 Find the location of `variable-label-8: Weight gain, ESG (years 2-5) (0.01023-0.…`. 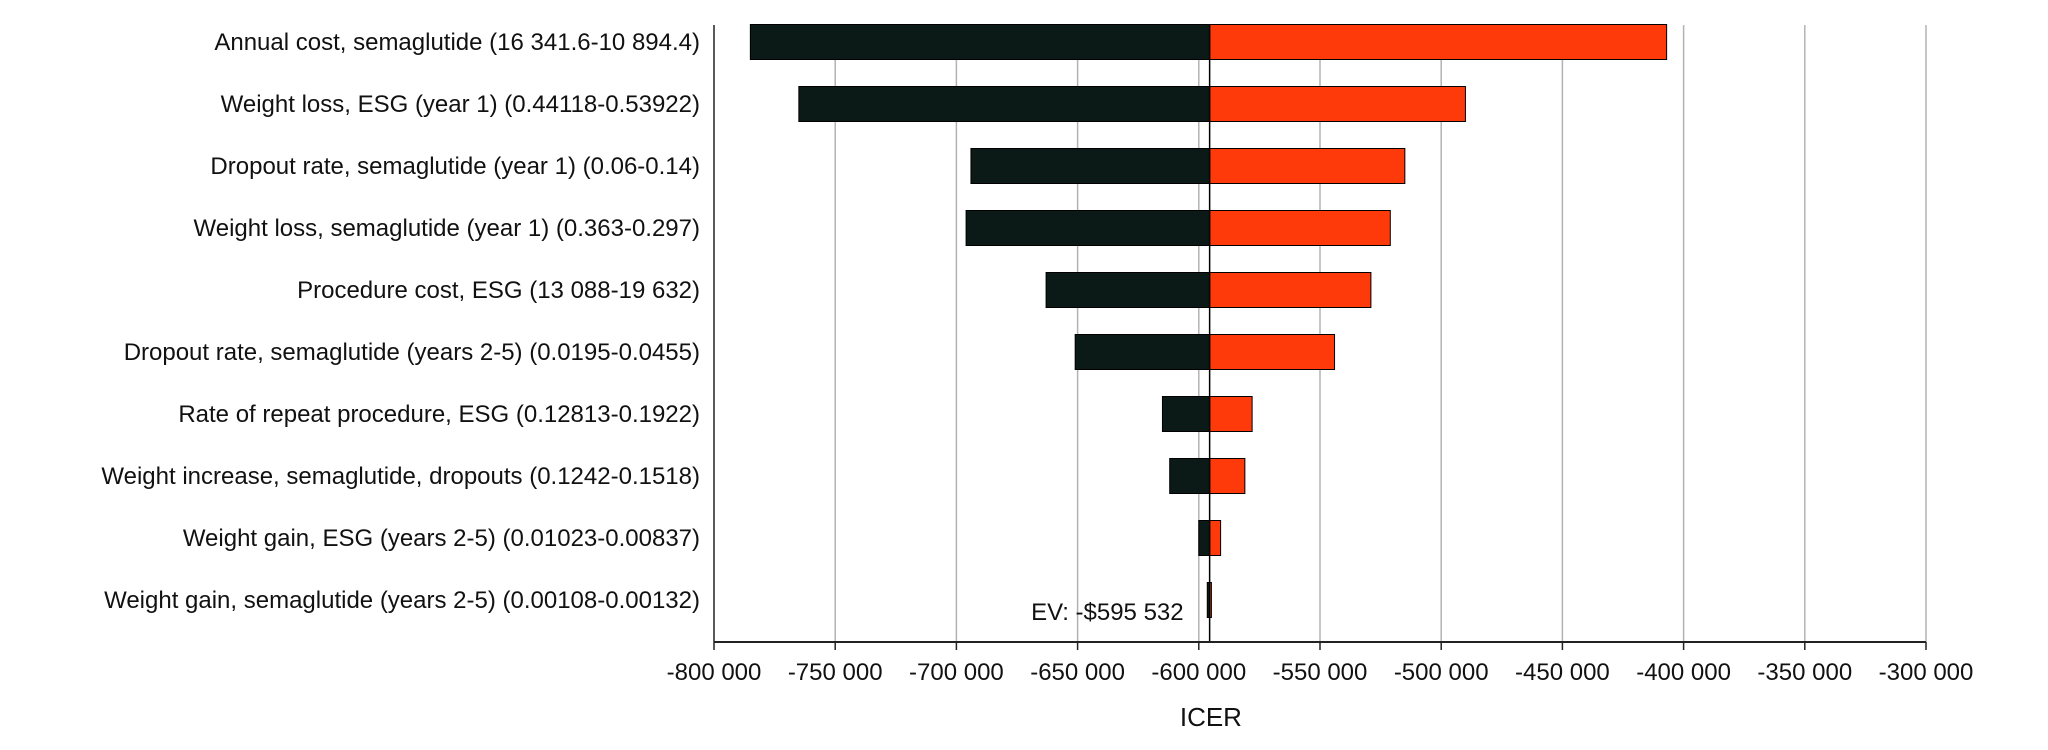

variable-label-8: Weight gain, ESG (years 2-5) (0.01023-0.… is located at coordinates (441, 538).